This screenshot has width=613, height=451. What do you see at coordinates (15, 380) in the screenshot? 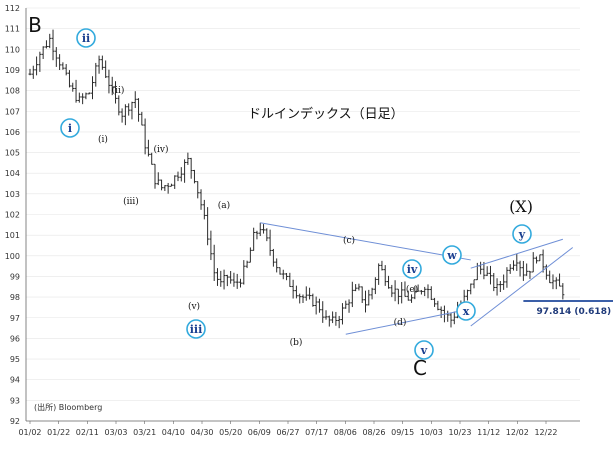
I see `y-tick-label: 94` at bounding box center [15, 380].